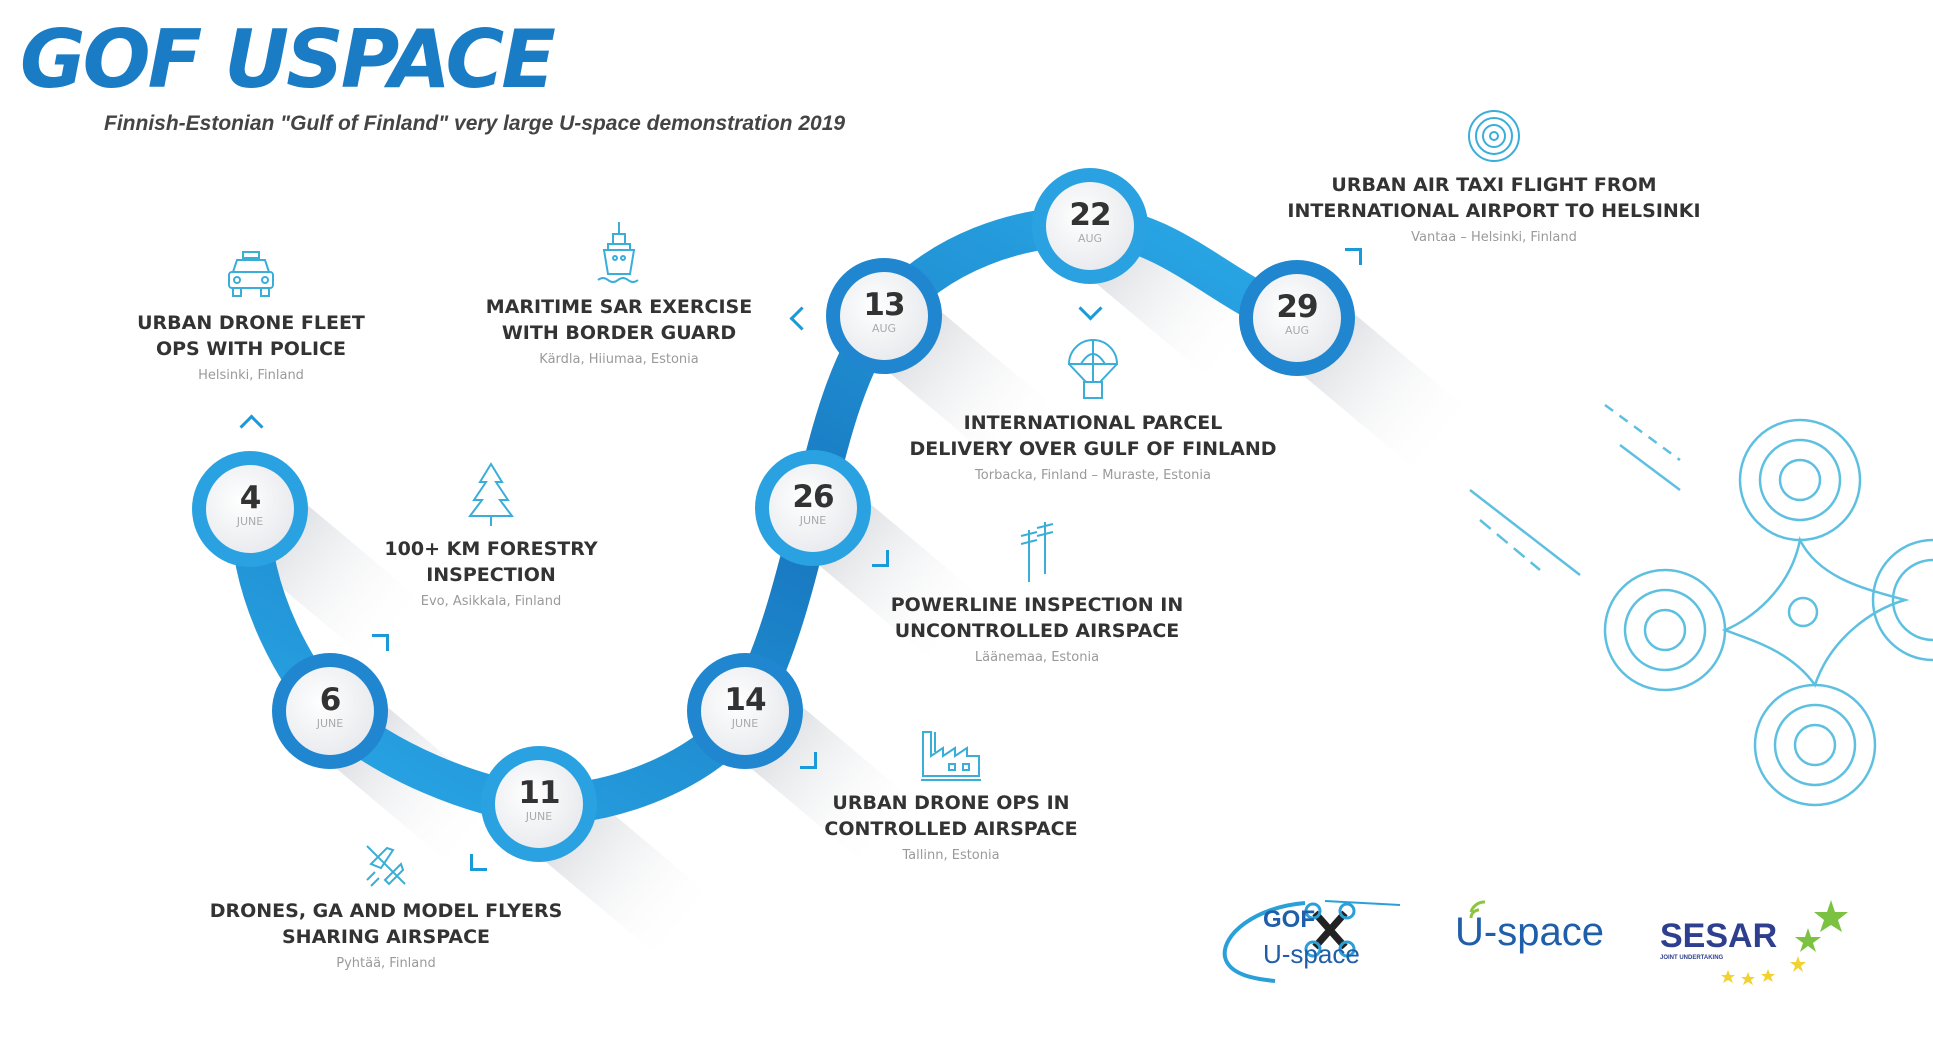 This screenshot has height=1045, width=1933. I want to click on date-day: 29, so click(1297, 307).